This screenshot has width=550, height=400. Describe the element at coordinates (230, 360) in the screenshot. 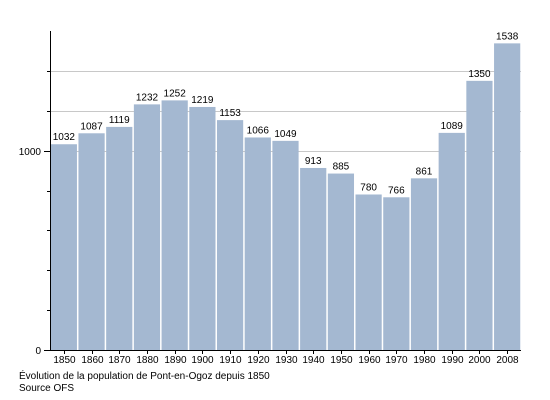

I see `x-tick-label: 1910` at that location.